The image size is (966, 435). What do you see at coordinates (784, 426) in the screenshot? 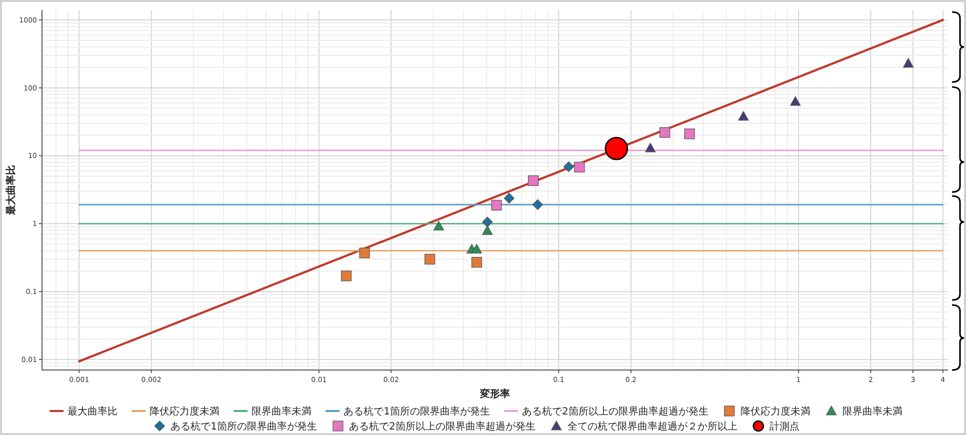
I see `legend-label: 計測点` at bounding box center [784, 426].